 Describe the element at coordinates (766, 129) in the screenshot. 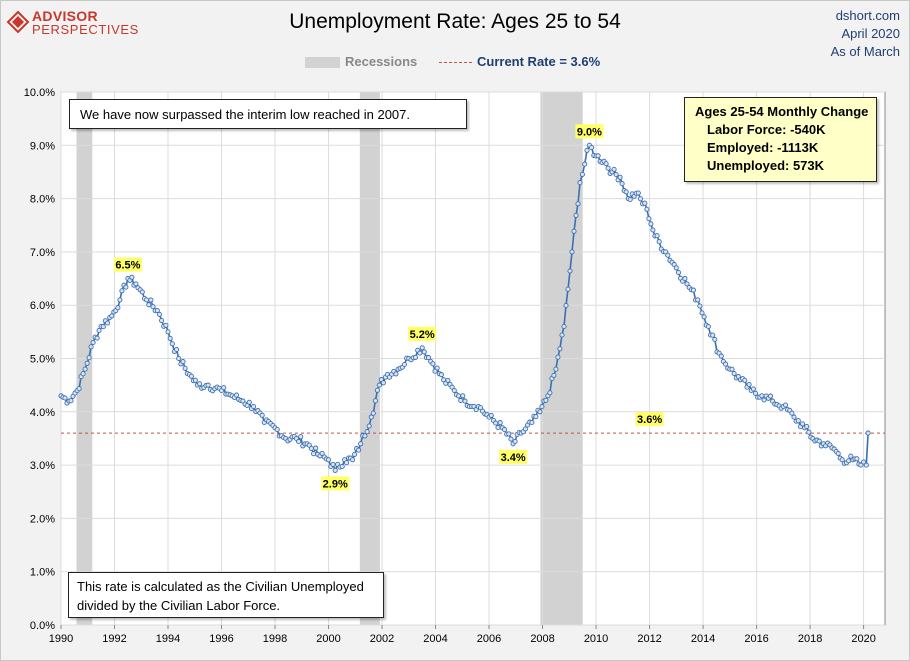

I see `labor-force-change: Labor Force: -540K` at that location.